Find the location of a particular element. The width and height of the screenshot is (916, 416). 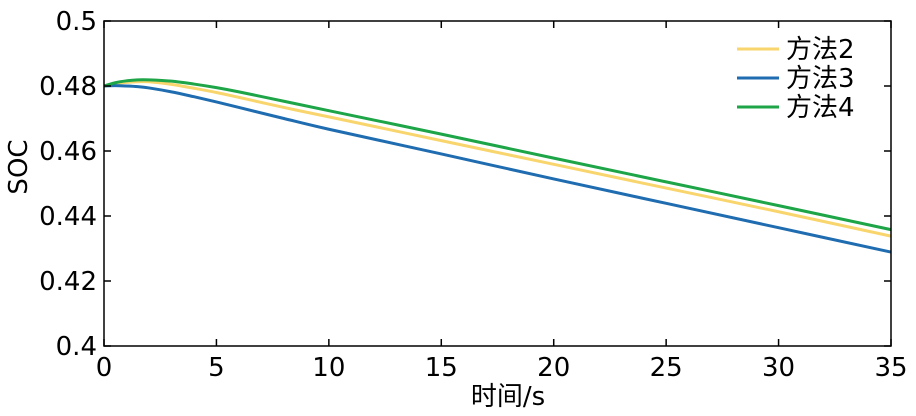

x-tick-label: 25 is located at coordinates (666, 368).